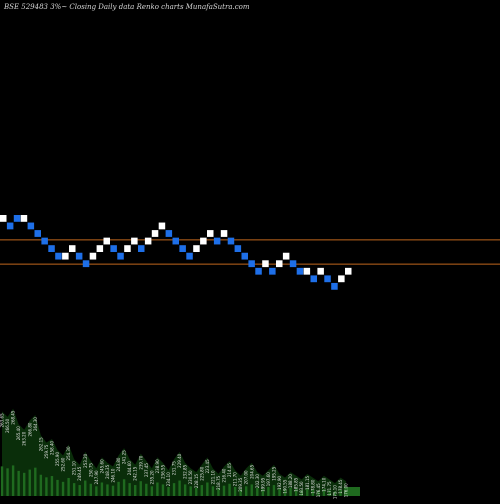  Describe the element at coordinates (229, 470) in the screenshot. I see `volume-price-label: 214.05` at that location.